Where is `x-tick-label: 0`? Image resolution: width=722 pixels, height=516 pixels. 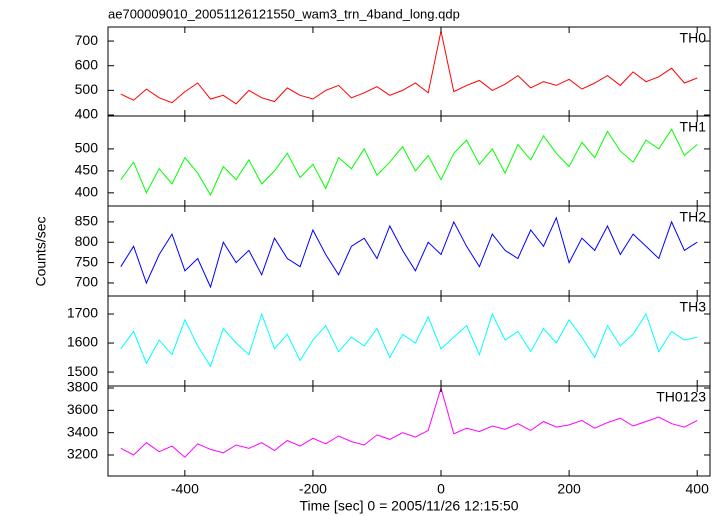
x-tick-label: 0 is located at coordinates (441, 489).